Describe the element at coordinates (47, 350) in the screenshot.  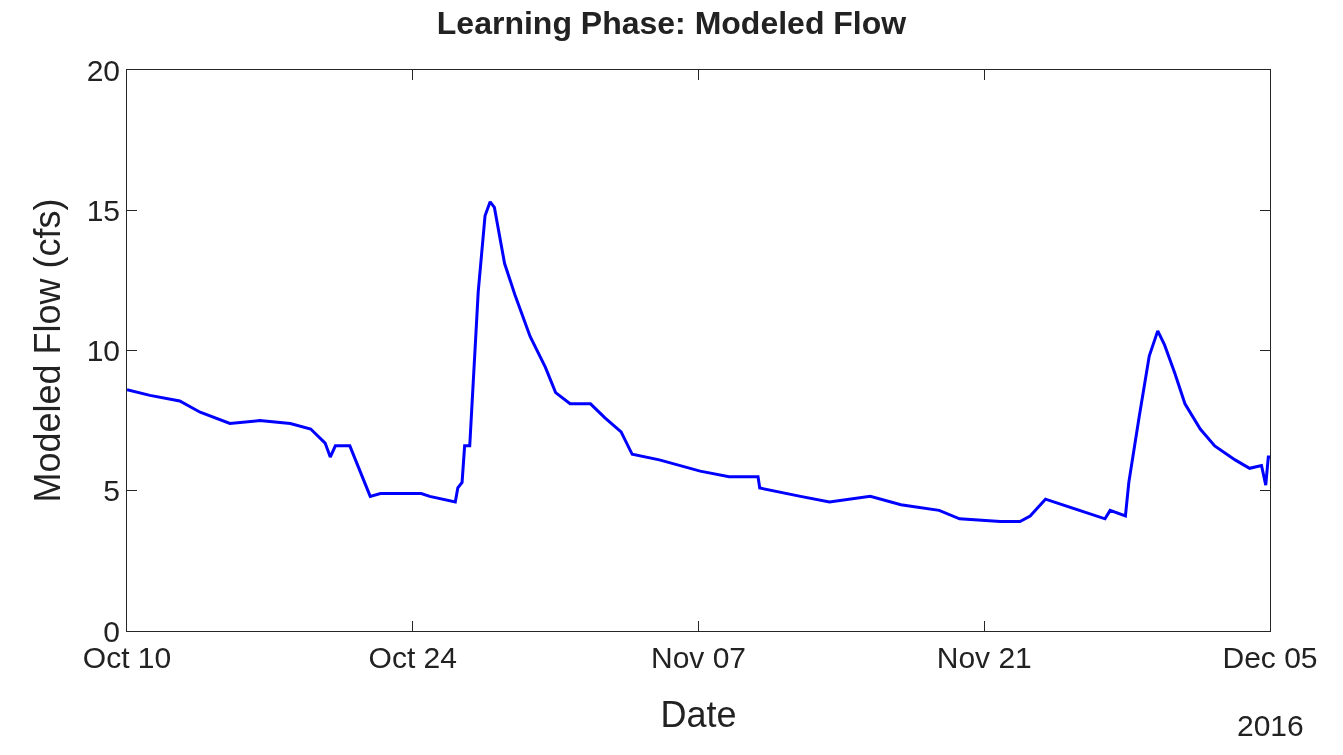
I see `y-axis-title: Modeled Flow (cfs)` at that location.